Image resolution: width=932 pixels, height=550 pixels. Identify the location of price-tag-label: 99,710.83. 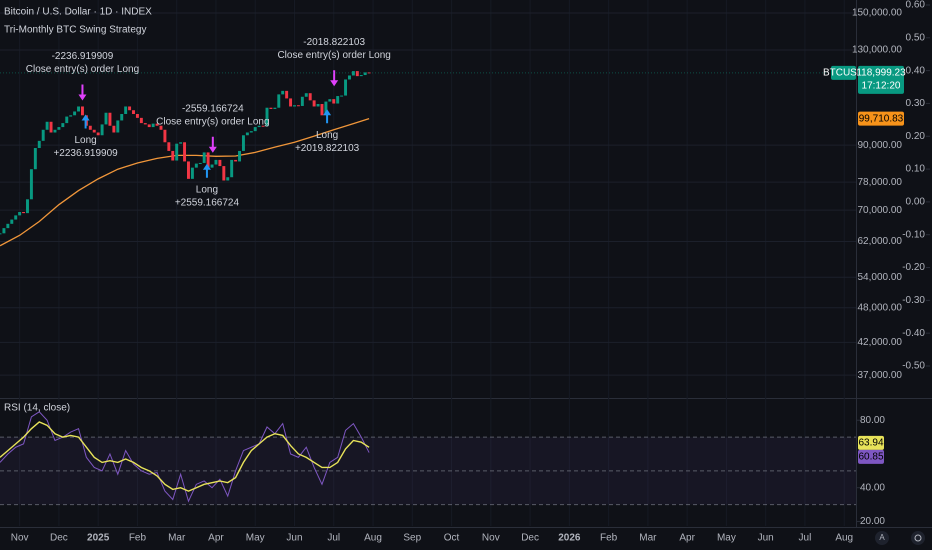
(881, 118).